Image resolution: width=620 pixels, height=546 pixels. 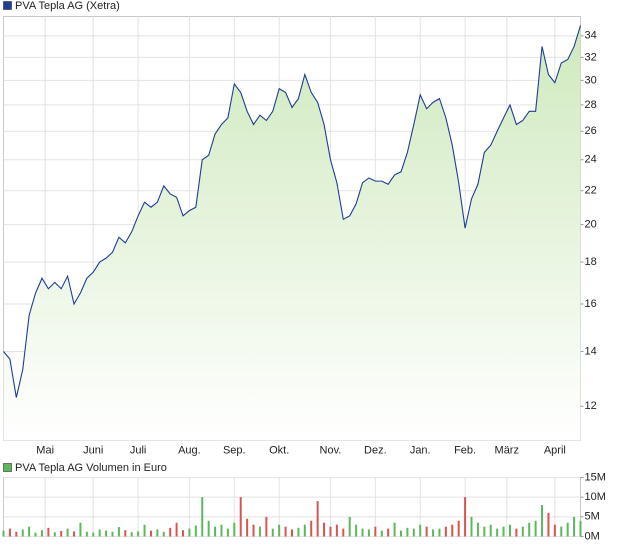 I want to click on x-tick-label: Mai, so click(x=45, y=450).